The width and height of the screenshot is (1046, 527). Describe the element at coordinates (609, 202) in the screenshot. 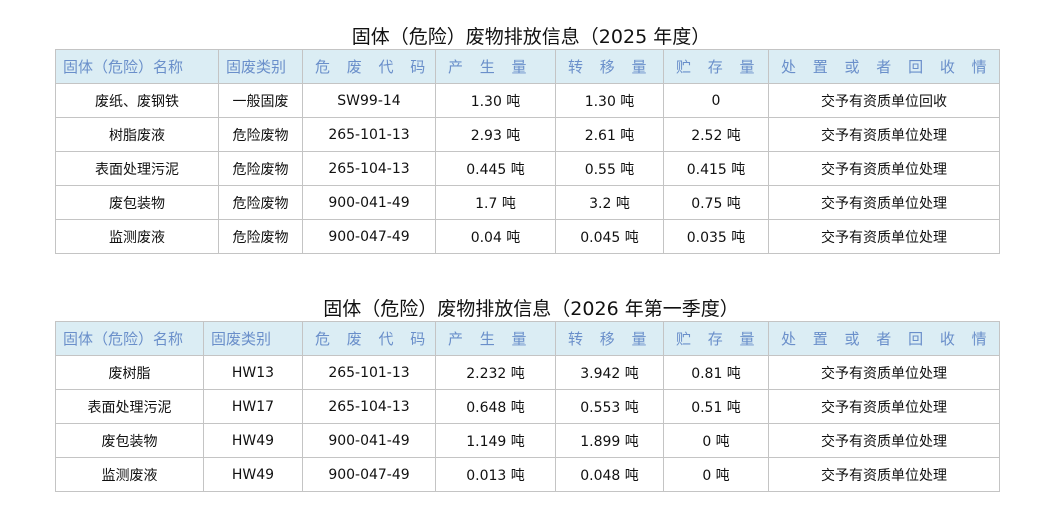

I see `table-cell: 3.2 吨` at that location.